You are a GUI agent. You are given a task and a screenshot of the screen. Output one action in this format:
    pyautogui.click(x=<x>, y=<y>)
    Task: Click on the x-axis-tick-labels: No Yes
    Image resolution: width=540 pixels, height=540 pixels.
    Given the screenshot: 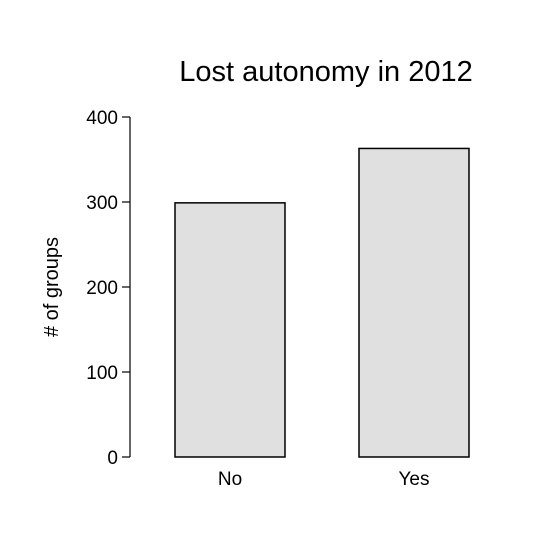 What is the action you would take?
    pyautogui.click(x=324, y=479)
    